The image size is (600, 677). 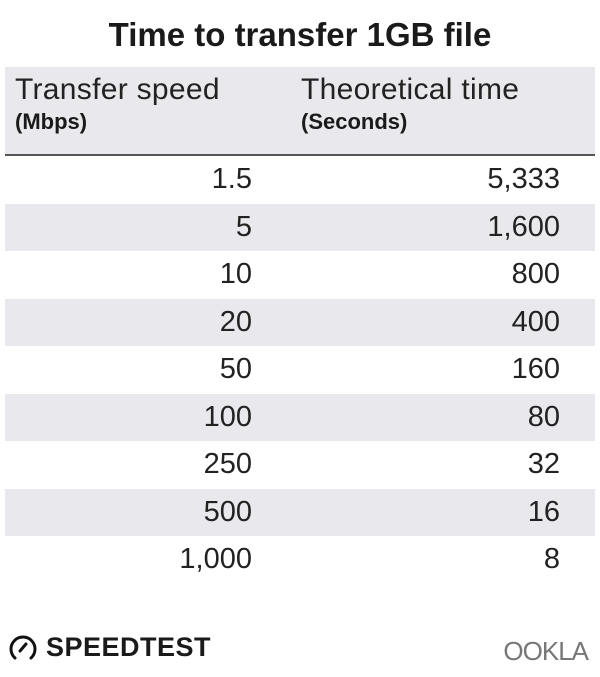 What do you see at coordinates (300, 34) in the screenshot?
I see `chart-title: Time to transfer 1GB file` at bounding box center [300, 34].